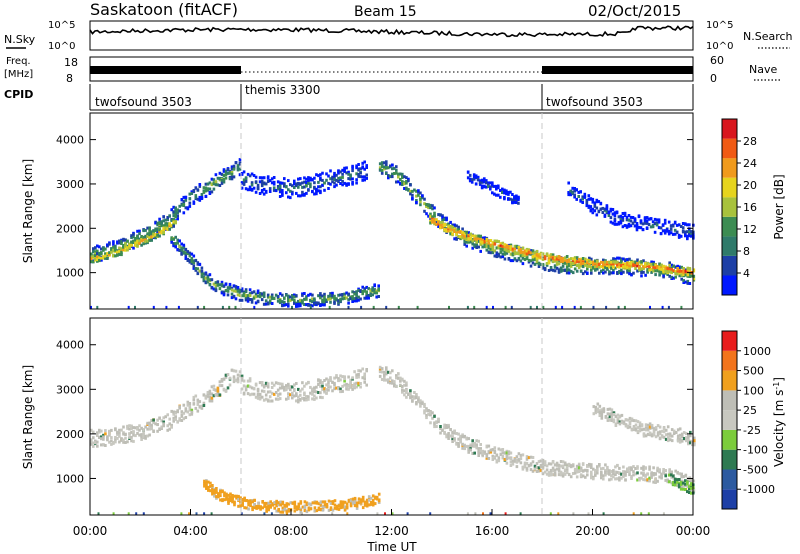 This screenshot has height=554, width=800. I want to click on nave-right-tick-top: 60, so click(717, 60).